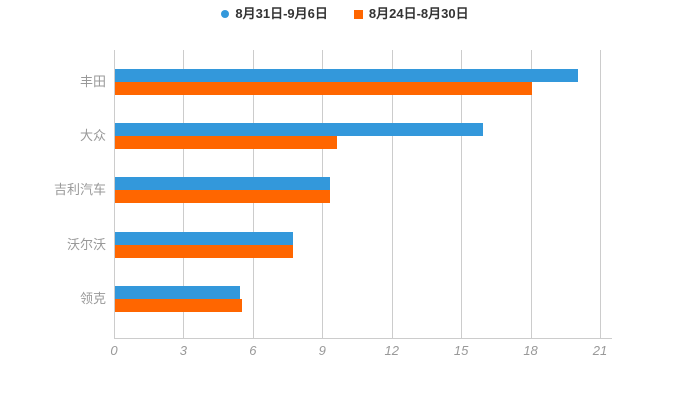  I want to click on bar-series1-row1, so click(226, 143).